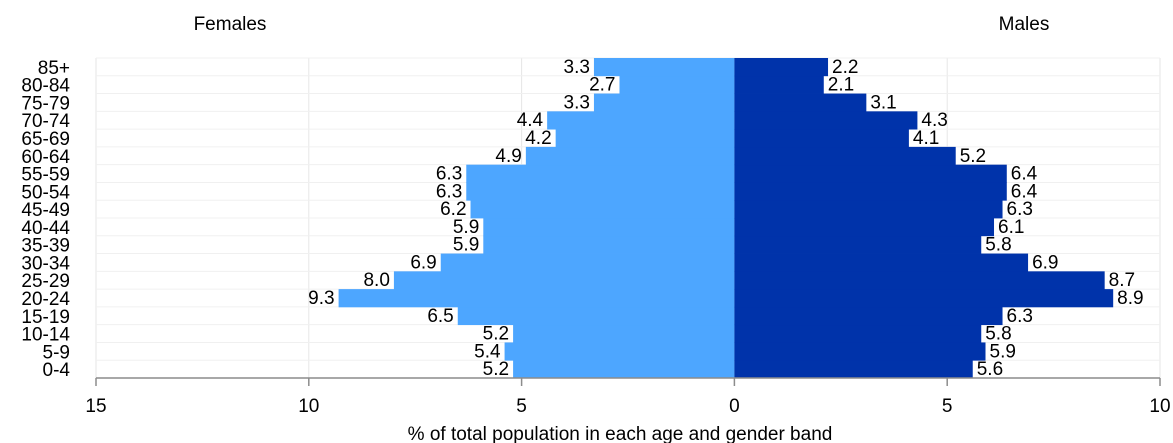 This screenshot has height=443, width=1173. Describe the element at coordinates (45, 103) in the screenshot. I see `age-band-label: 75-79` at that location.